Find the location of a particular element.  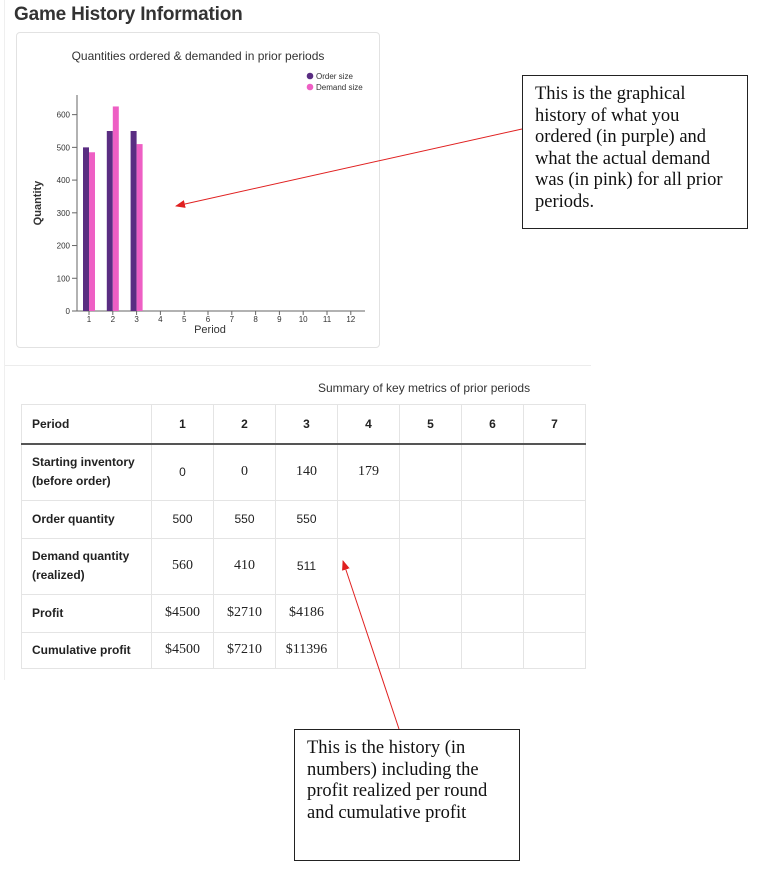

table-row: Cumulative profit $4500 $7210 $11396 is located at coordinates (303, 650).